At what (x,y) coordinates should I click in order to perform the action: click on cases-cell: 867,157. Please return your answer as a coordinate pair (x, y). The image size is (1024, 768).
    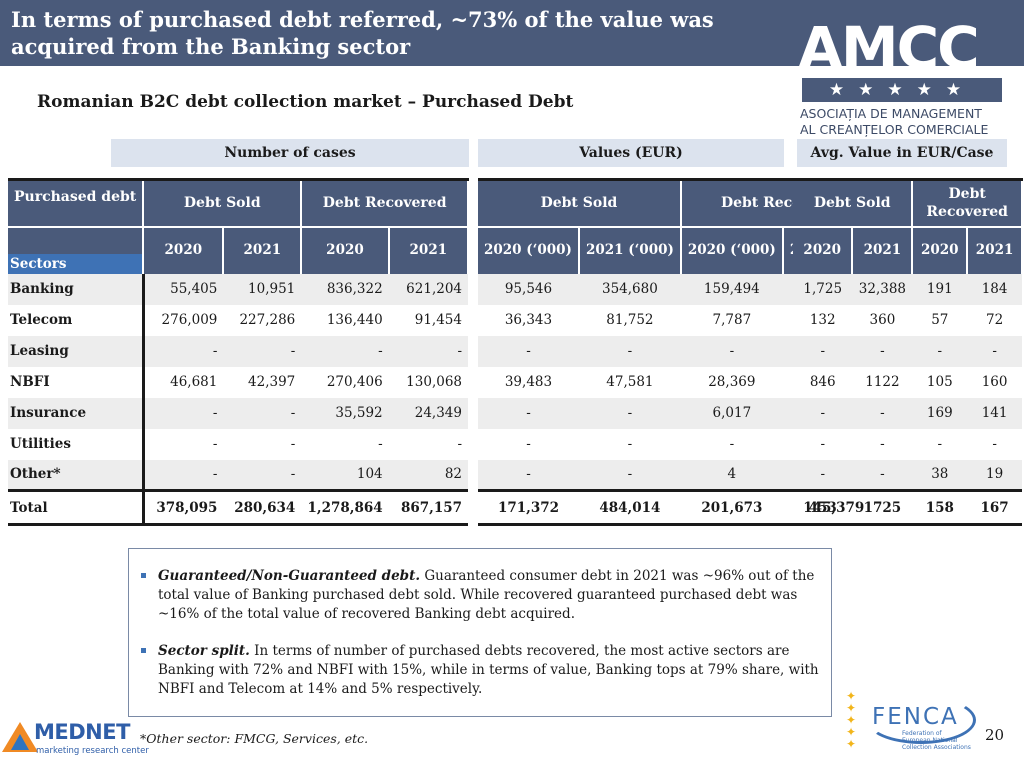
    Looking at the image, I should click on (428, 507).